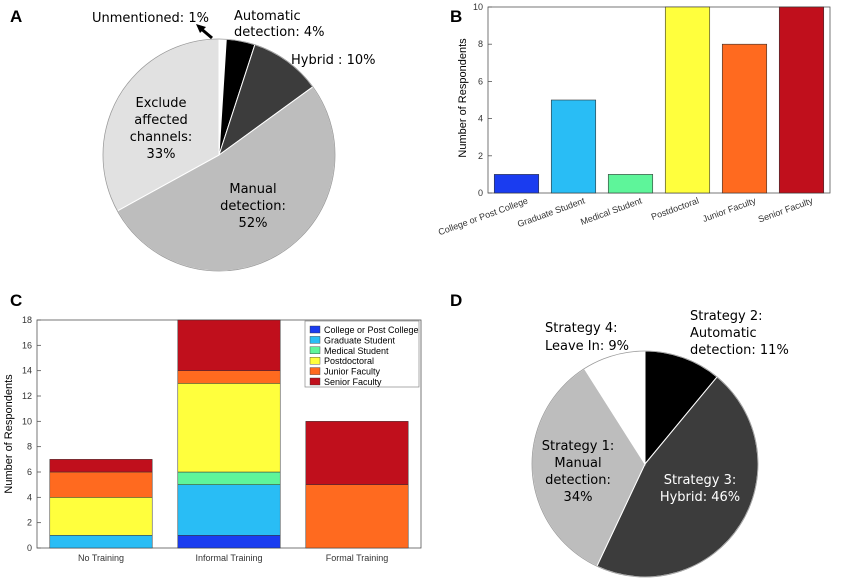 This screenshot has height=581, width=850. What do you see at coordinates (27, 371) in the screenshot?
I see `y-tick-label-c: 14` at bounding box center [27, 371].